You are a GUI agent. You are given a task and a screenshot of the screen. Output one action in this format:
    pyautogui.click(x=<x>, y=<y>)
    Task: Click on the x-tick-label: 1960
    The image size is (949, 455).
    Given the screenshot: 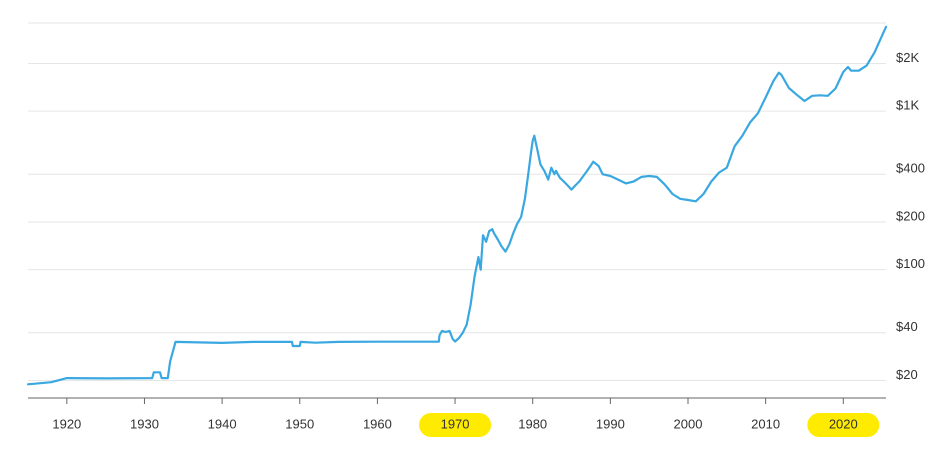 What is the action you would take?
    pyautogui.click(x=377, y=423)
    